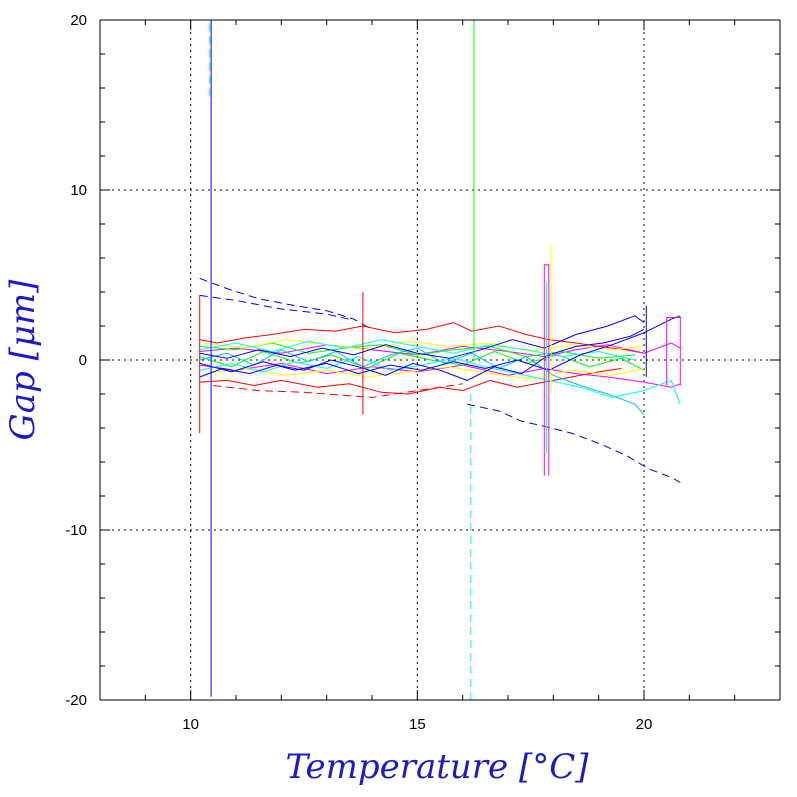 The height and width of the screenshot is (797, 797). I want to click on y-tick-label: -20, so click(76, 700).